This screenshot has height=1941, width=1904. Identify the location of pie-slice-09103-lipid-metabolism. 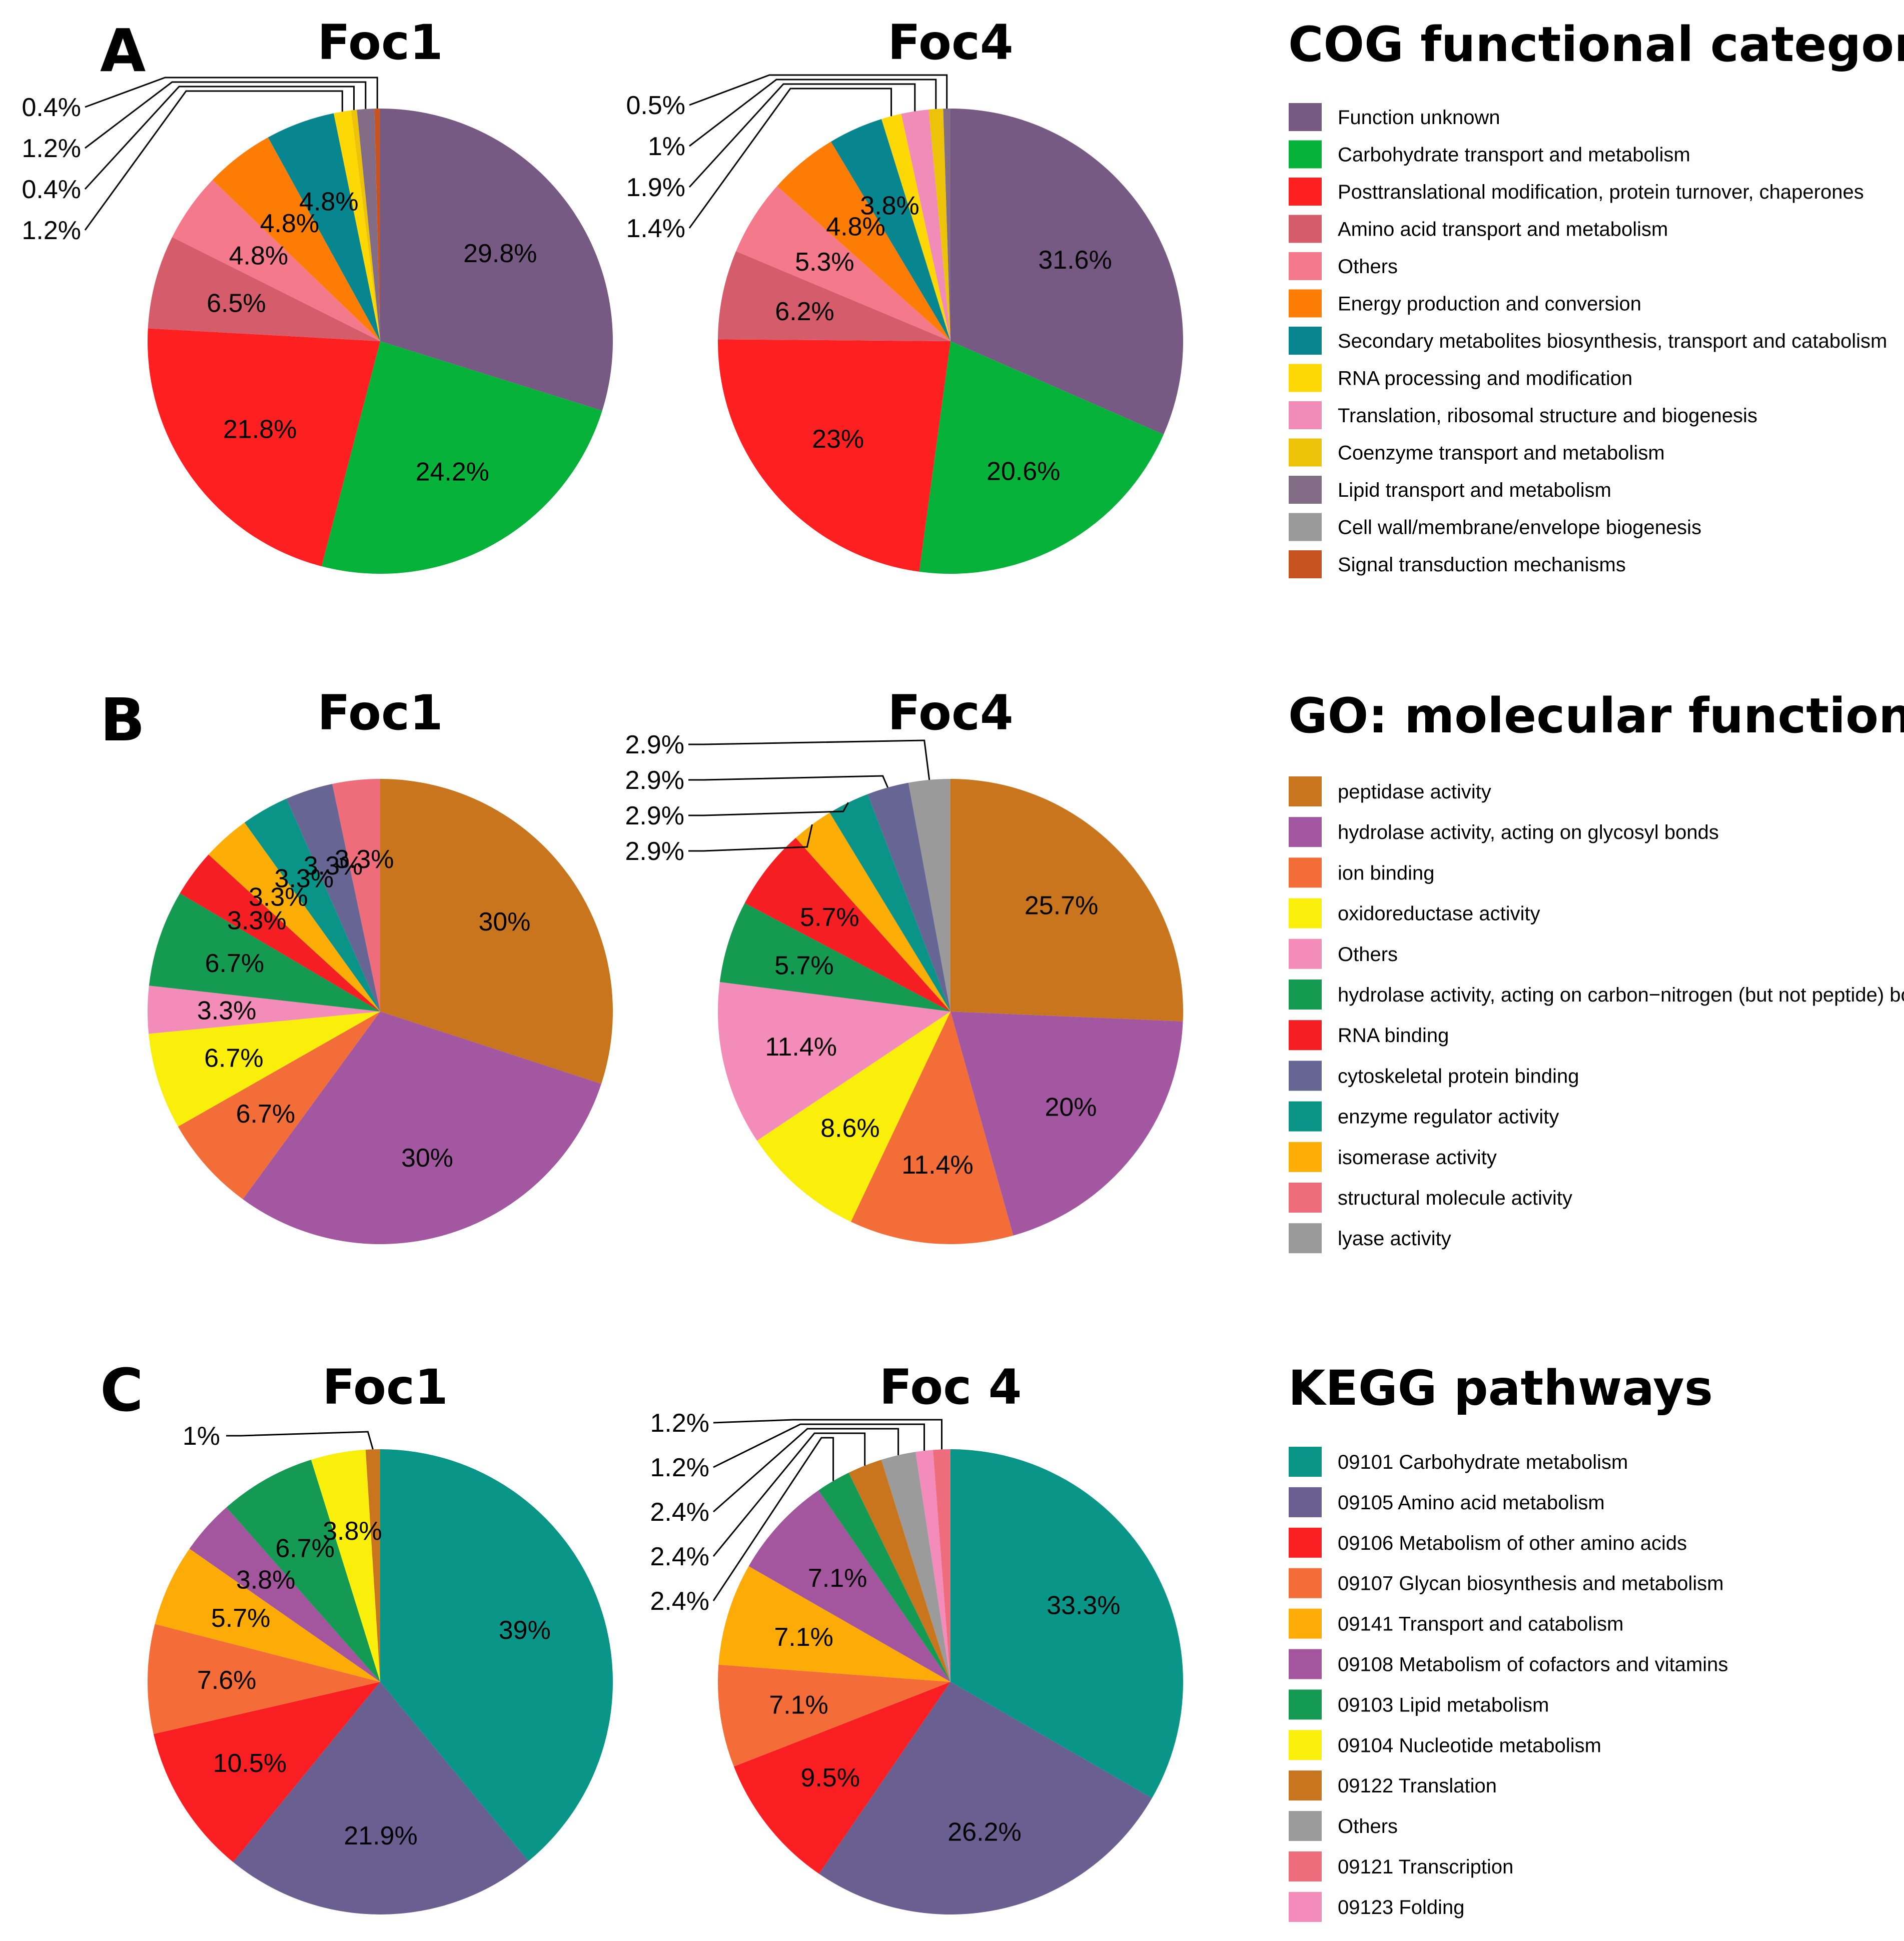
(303, 1570).